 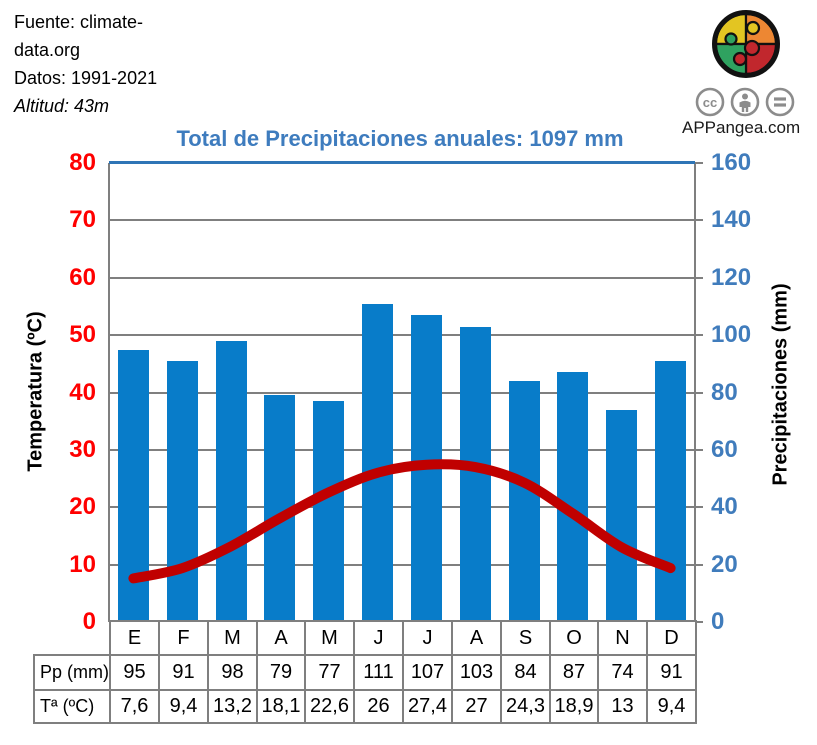 What do you see at coordinates (281, 706) in the screenshot?
I see `temperature-value-cell: 18,1` at bounding box center [281, 706].